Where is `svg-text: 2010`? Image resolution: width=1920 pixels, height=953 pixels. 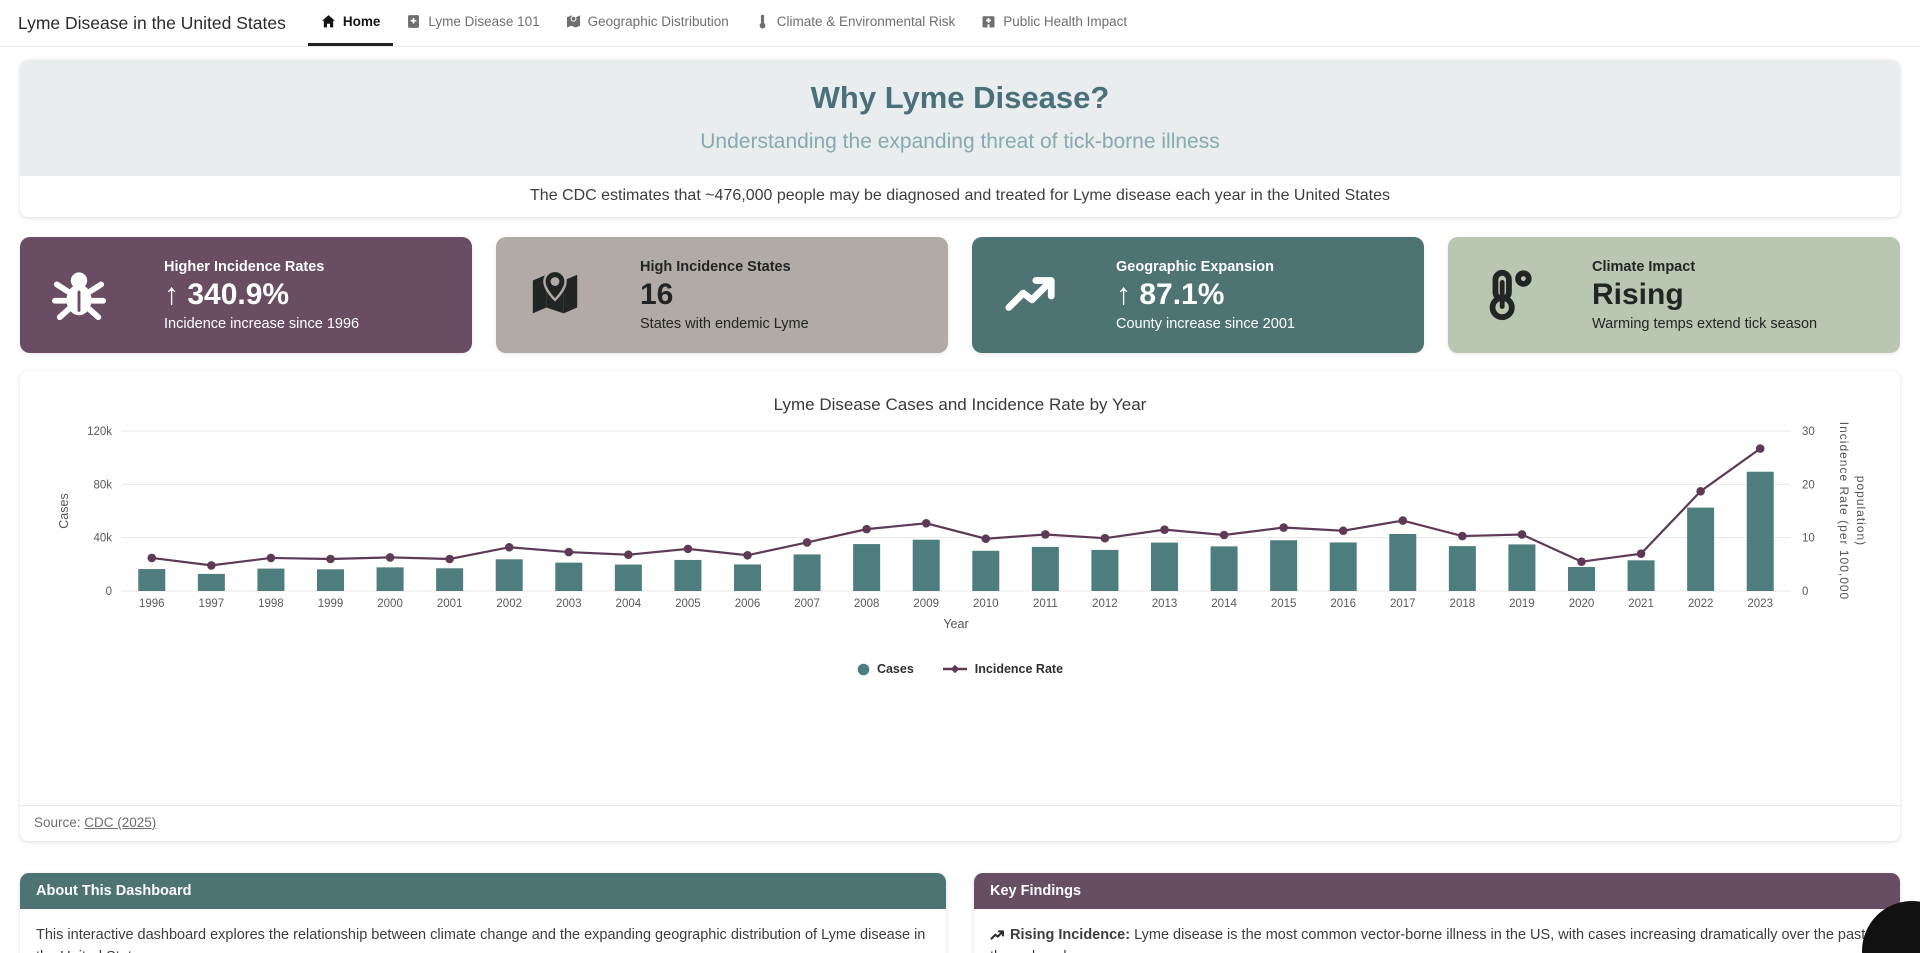 svg-text: 2010 is located at coordinates (986, 604).